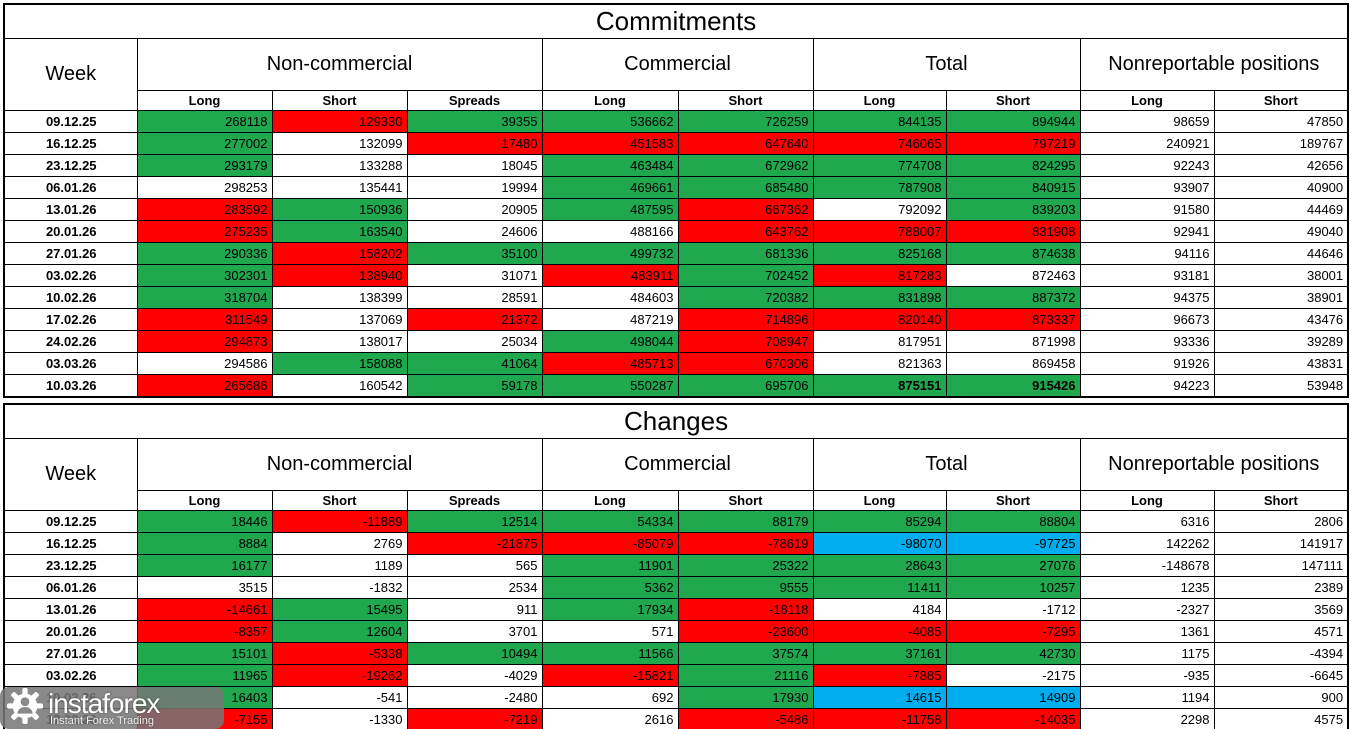  I want to click on value-cell: 138399, so click(339, 297).